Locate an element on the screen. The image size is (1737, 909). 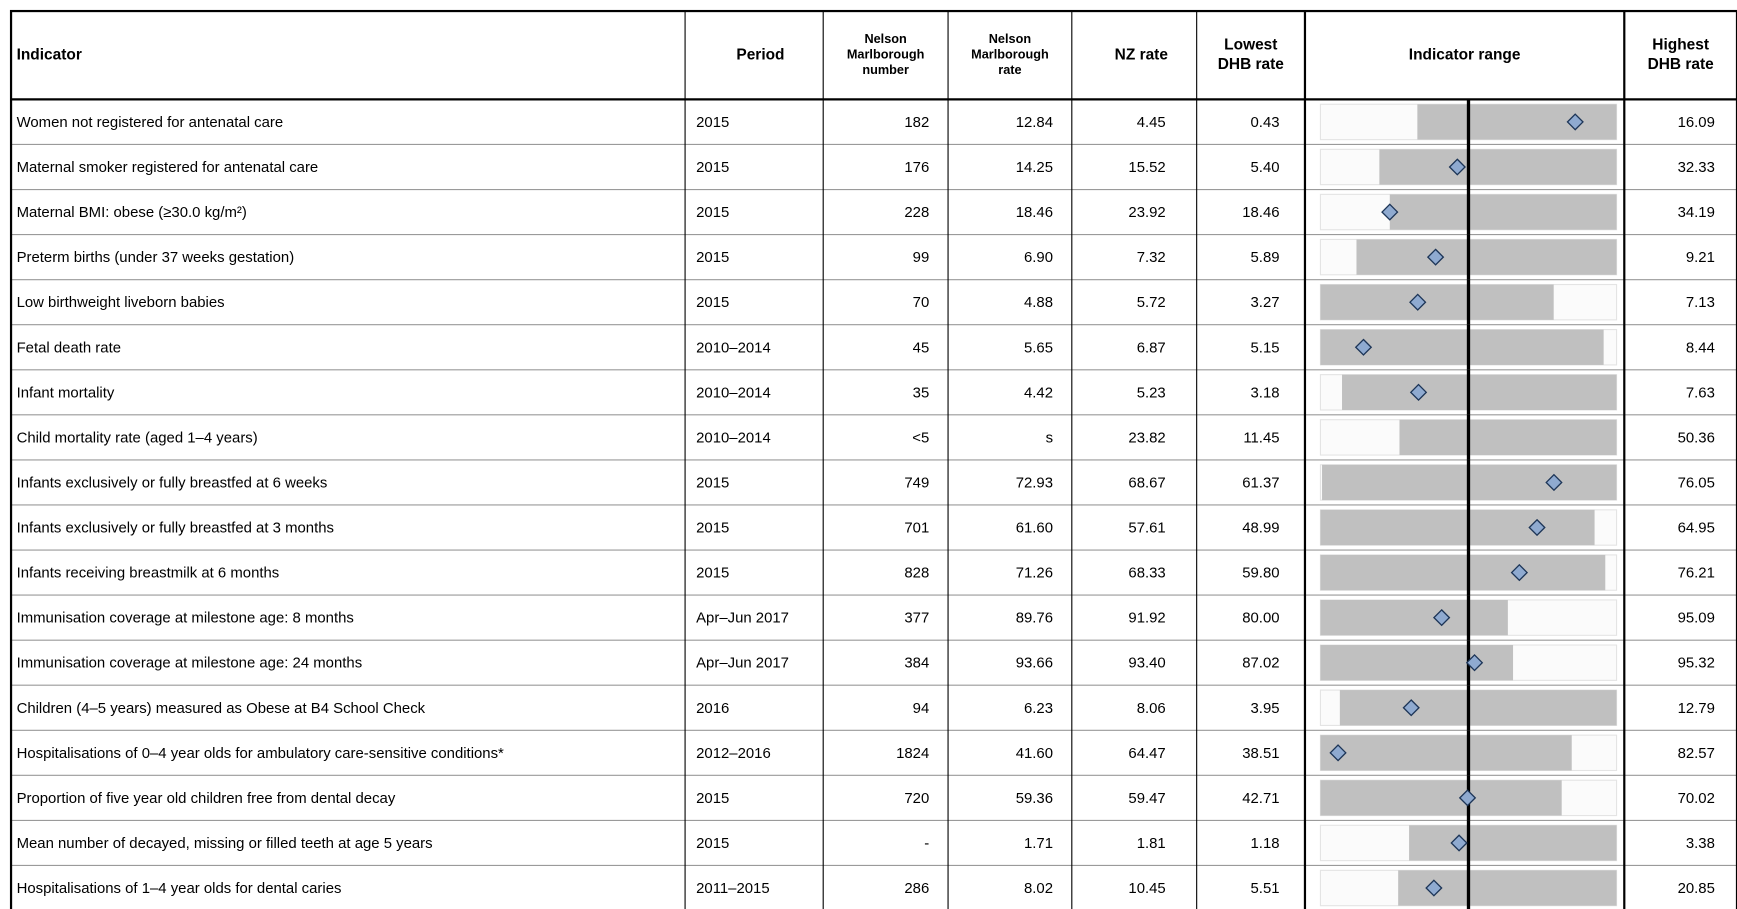
cell-number: 1824 is located at coordinates (912, 754).